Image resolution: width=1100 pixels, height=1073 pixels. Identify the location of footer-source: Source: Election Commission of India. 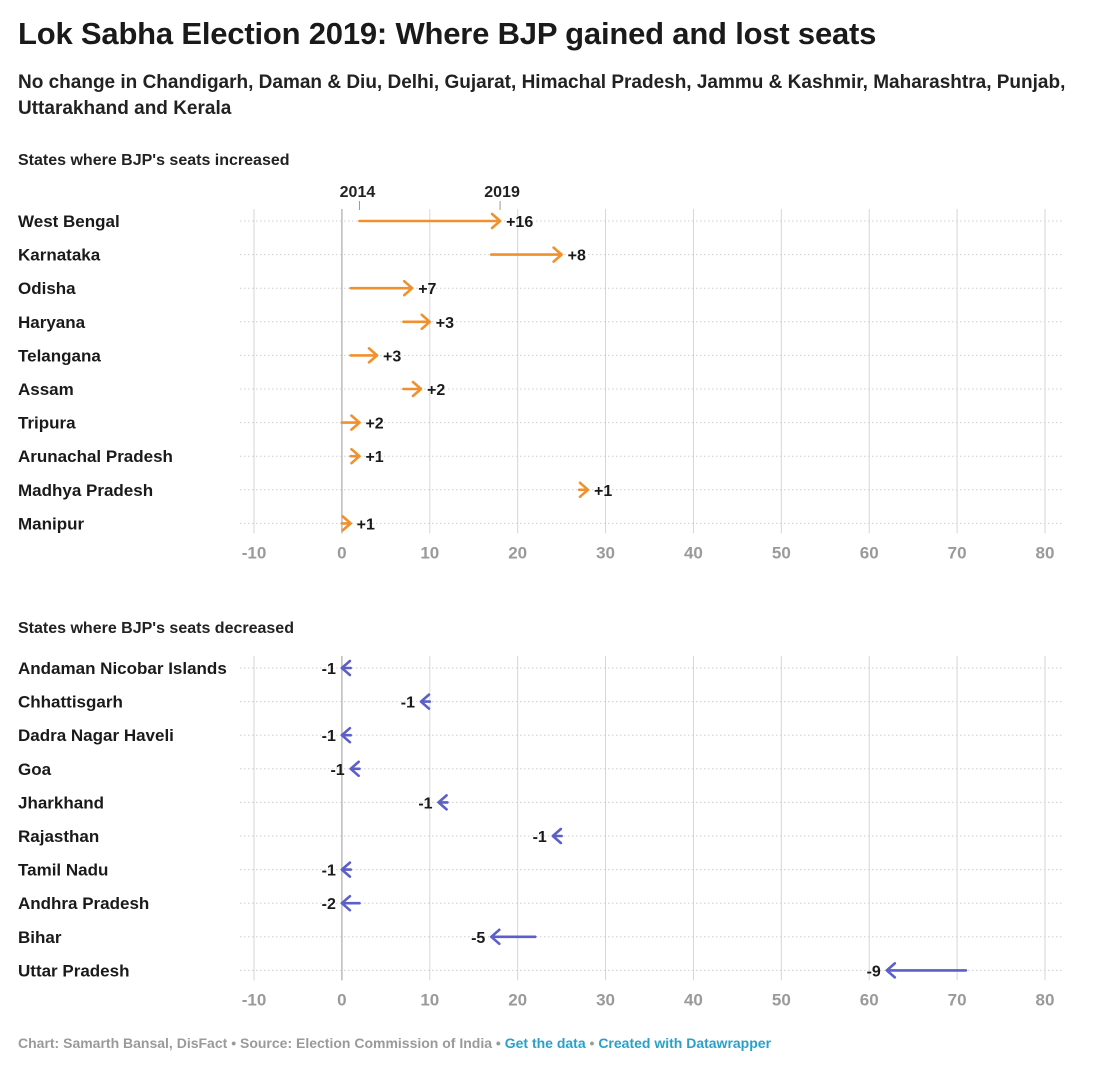
(366, 1043).